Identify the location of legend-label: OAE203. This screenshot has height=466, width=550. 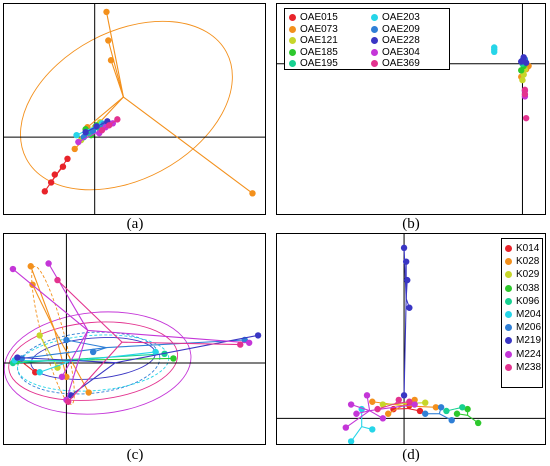
(401, 17).